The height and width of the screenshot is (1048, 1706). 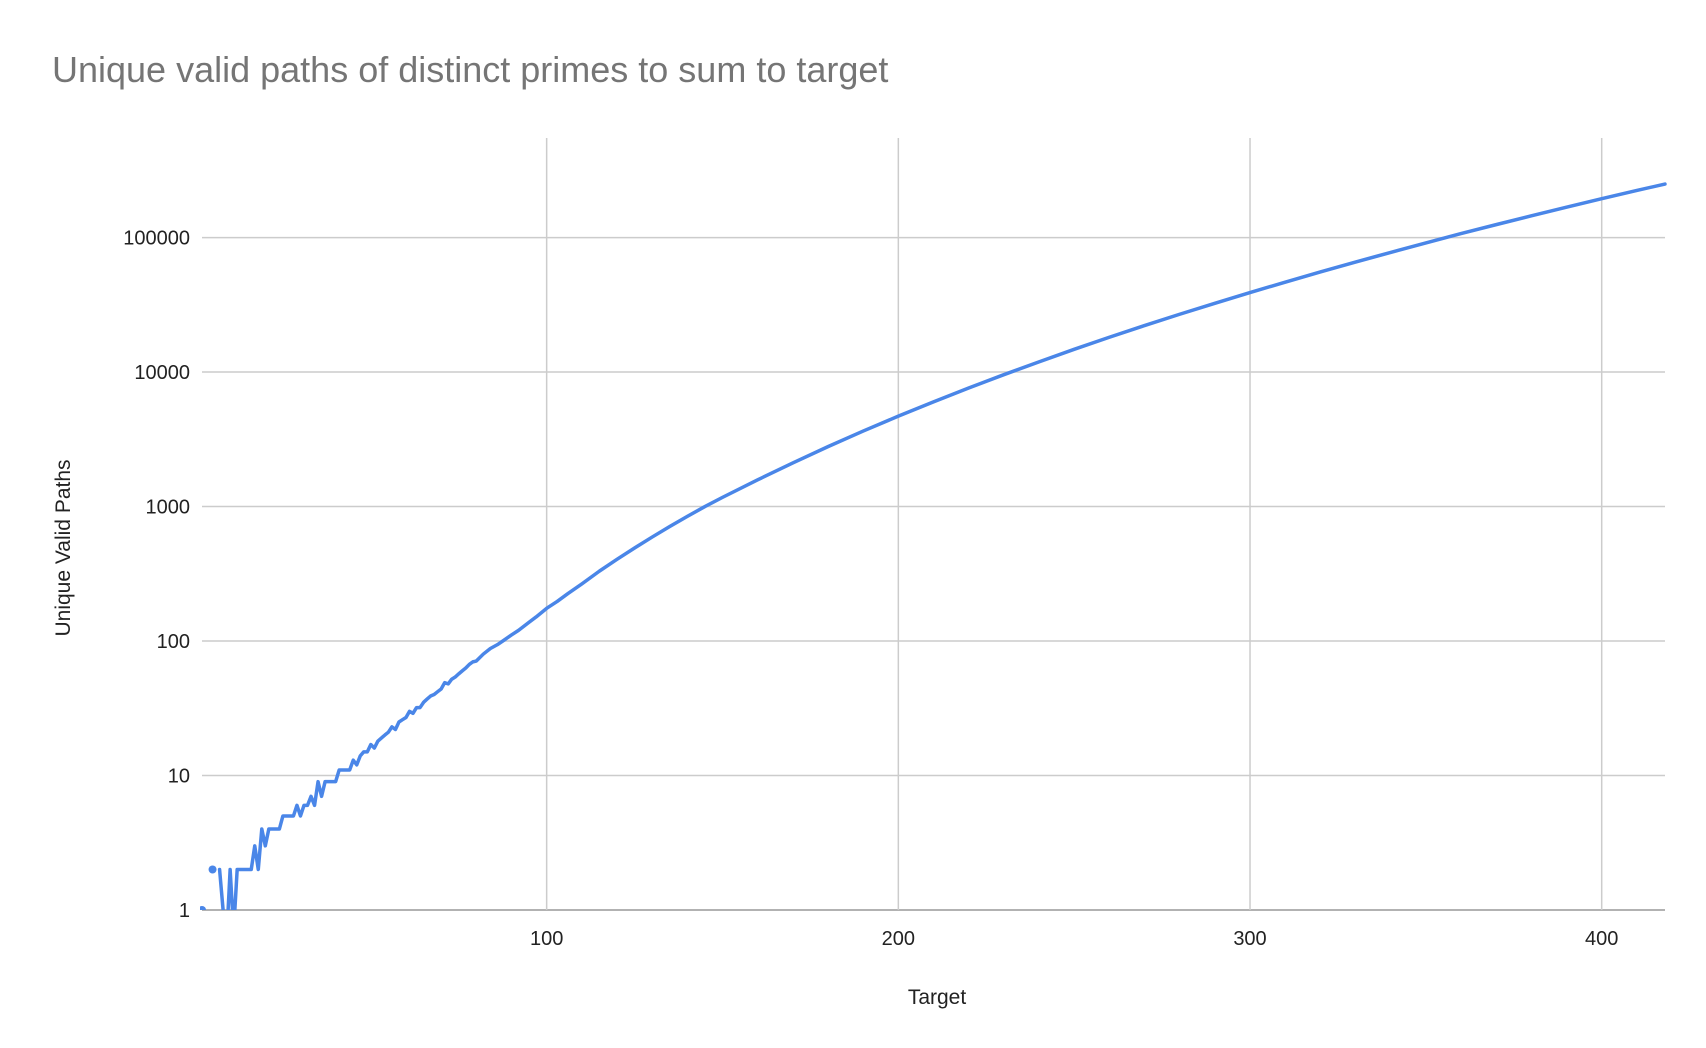 What do you see at coordinates (63, 547) in the screenshot?
I see `y-axis-label: Unique Valid Paths` at bounding box center [63, 547].